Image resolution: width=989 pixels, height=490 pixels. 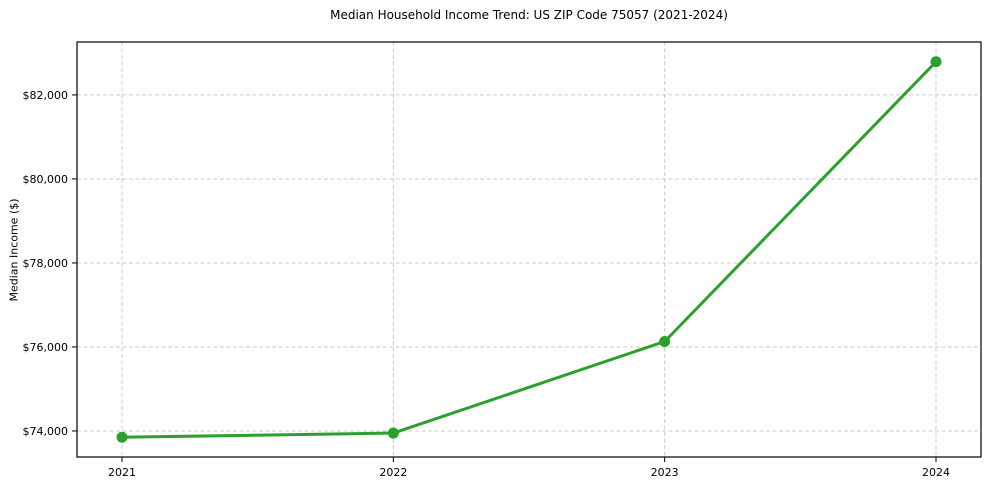 I want to click on x-tick-label: 2023, so click(x=665, y=472).